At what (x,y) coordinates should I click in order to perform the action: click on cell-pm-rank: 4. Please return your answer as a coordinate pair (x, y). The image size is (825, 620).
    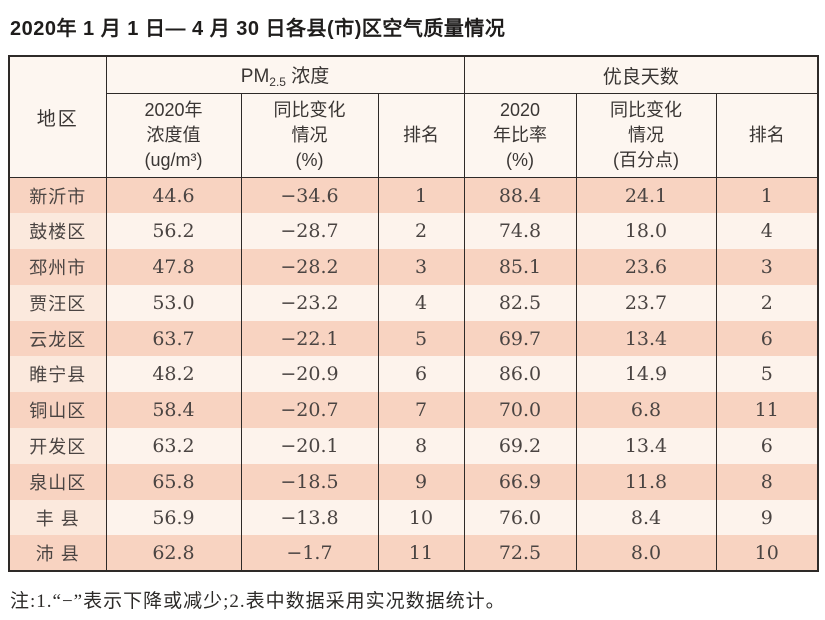
    Looking at the image, I should click on (421, 302).